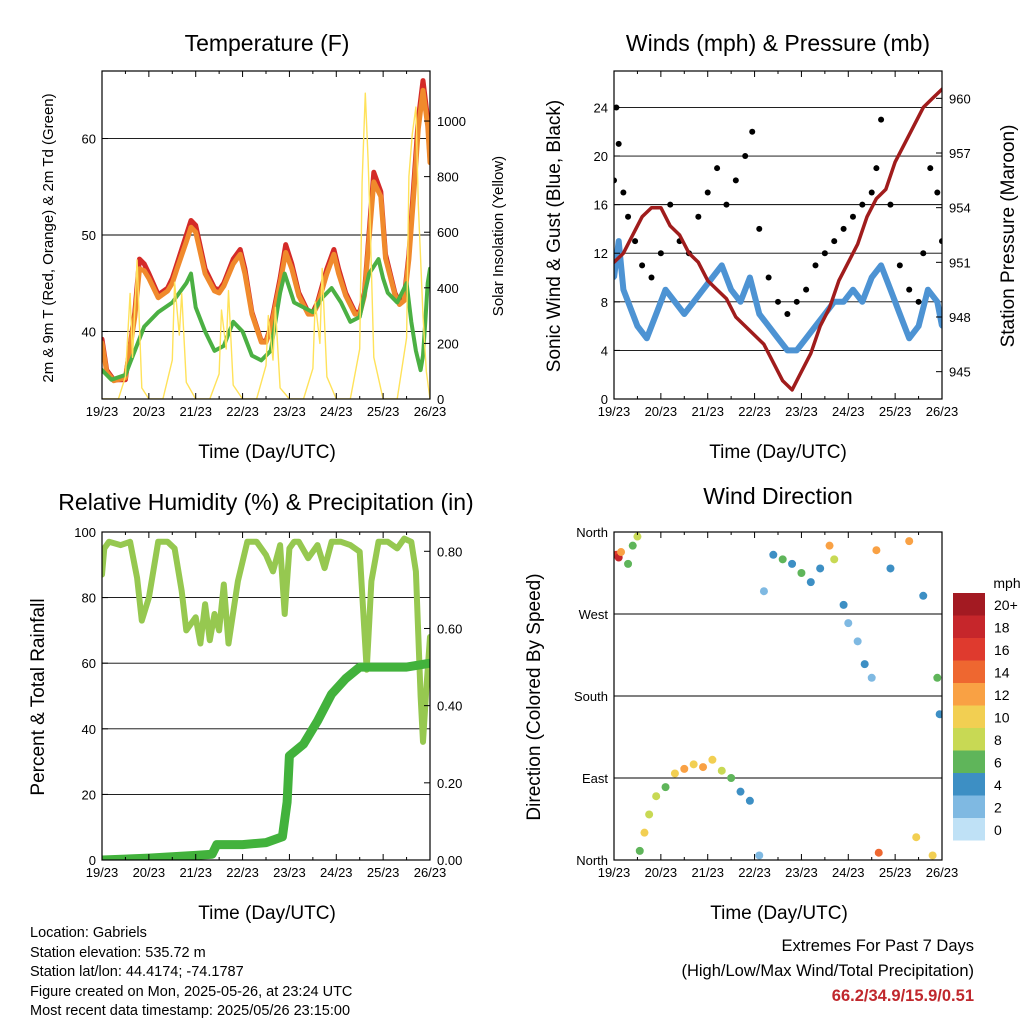 This screenshot has width=1024, height=1024. I want to click on humidity-xlabel: Time (Day/UTC), so click(267, 913).